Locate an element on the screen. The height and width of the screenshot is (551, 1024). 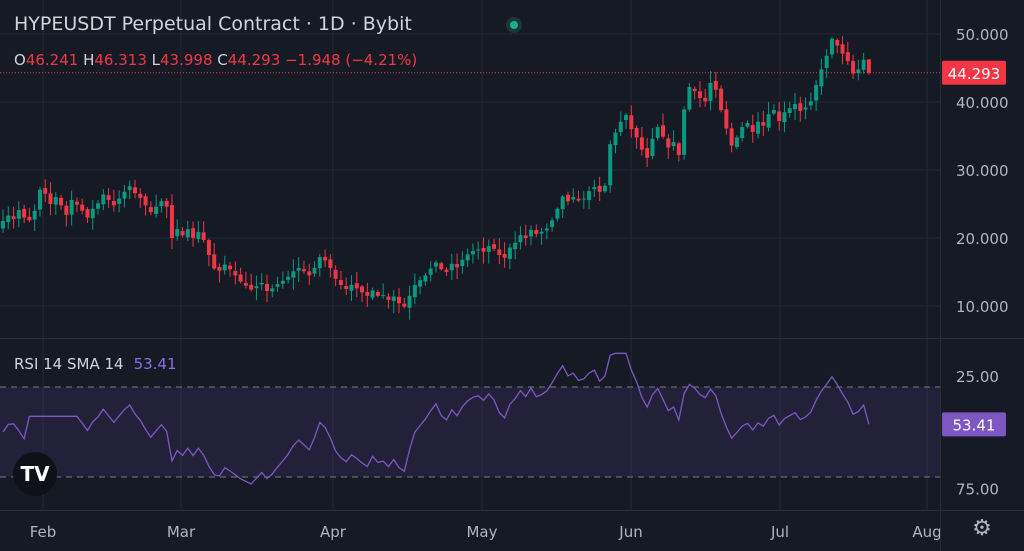
price-badge-label: 44.293 is located at coordinates (974, 74).